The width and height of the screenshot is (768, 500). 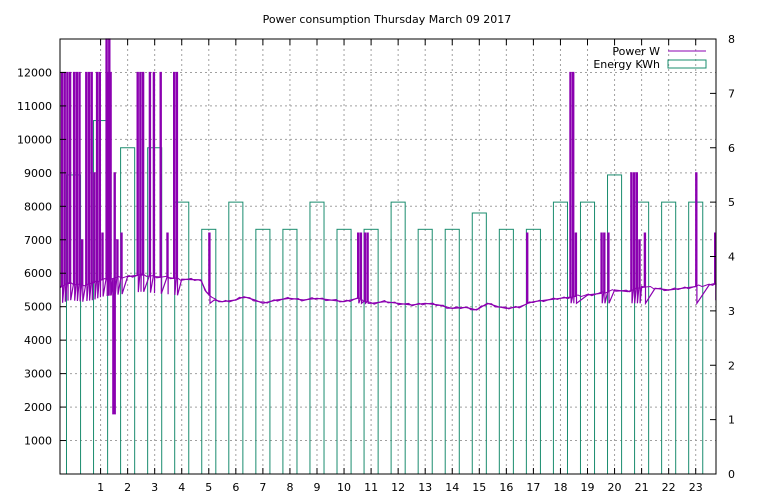 I want to click on y-left-tick-label: 7000, so click(x=38, y=240).